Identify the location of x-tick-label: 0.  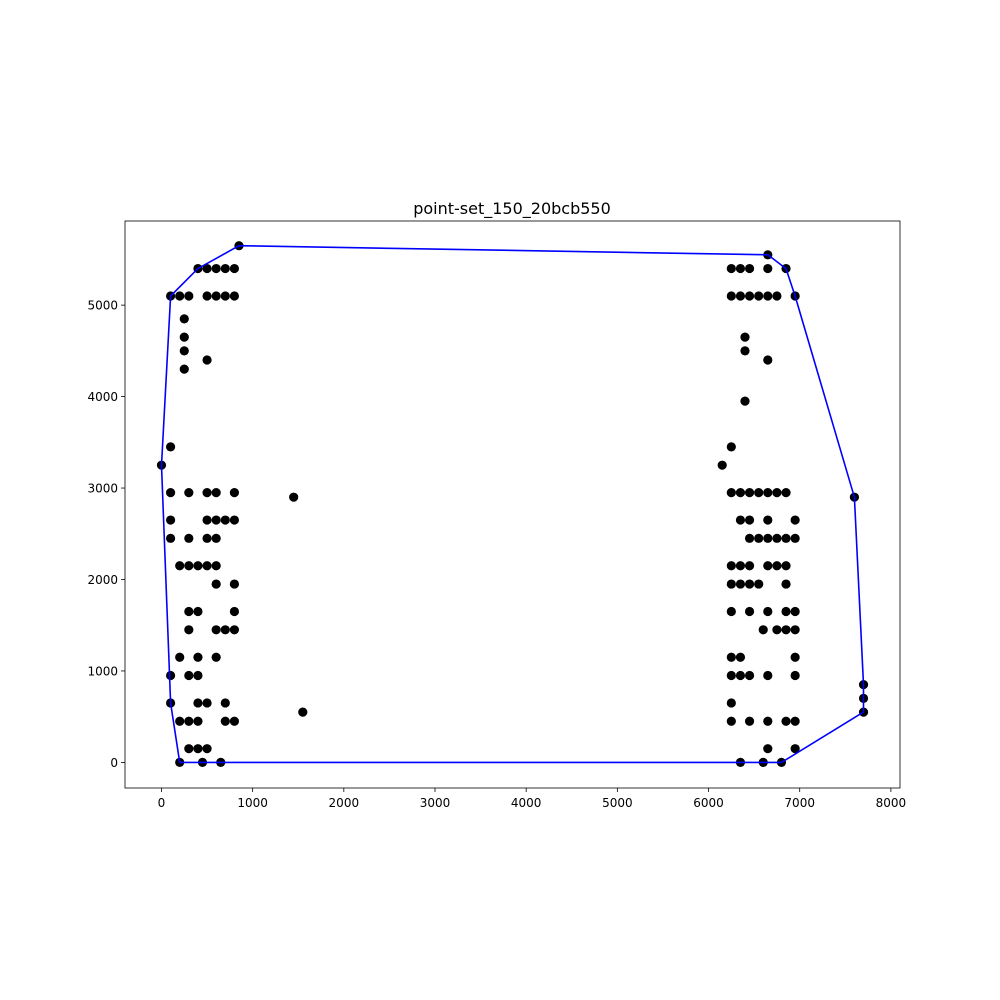
(162, 803).